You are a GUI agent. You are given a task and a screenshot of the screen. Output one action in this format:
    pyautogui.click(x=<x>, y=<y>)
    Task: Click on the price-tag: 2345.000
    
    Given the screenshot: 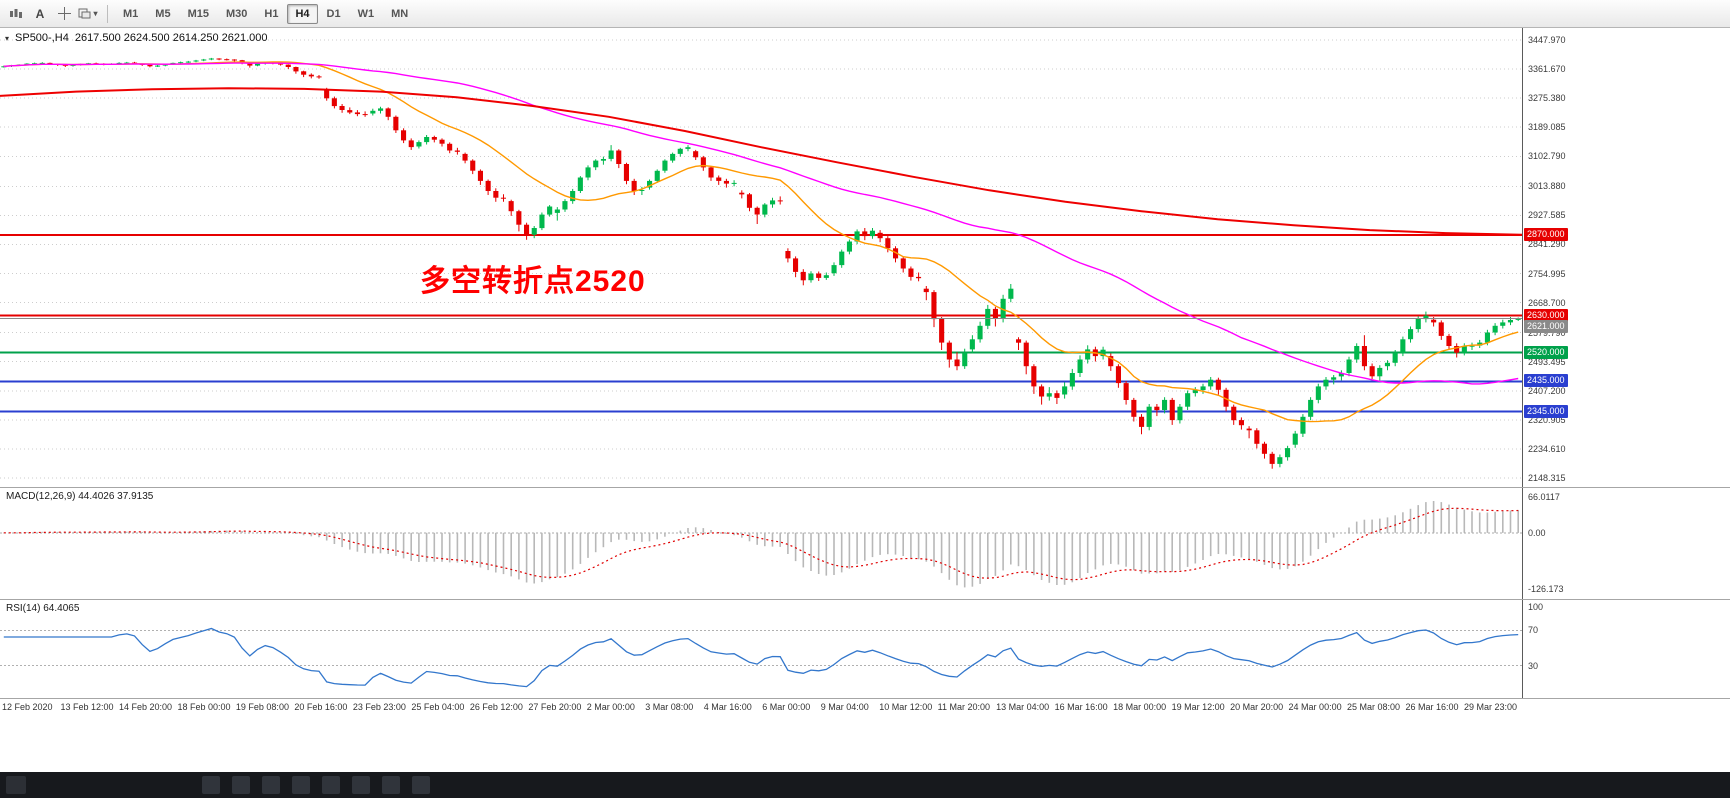 What is the action you would take?
    pyautogui.click(x=1546, y=411)
    